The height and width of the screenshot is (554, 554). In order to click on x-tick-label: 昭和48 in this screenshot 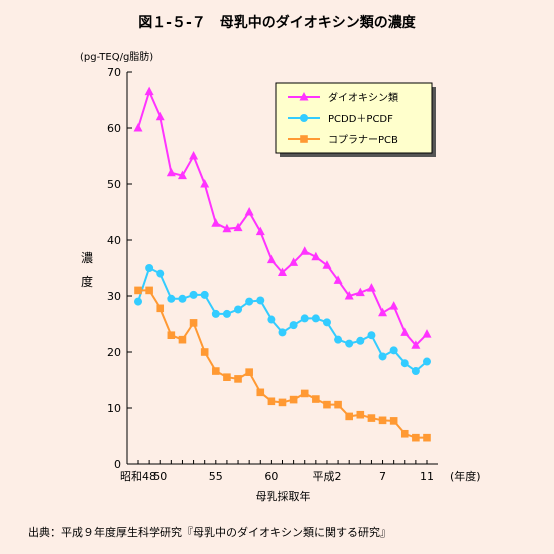, I will do `click(138, 476)`.